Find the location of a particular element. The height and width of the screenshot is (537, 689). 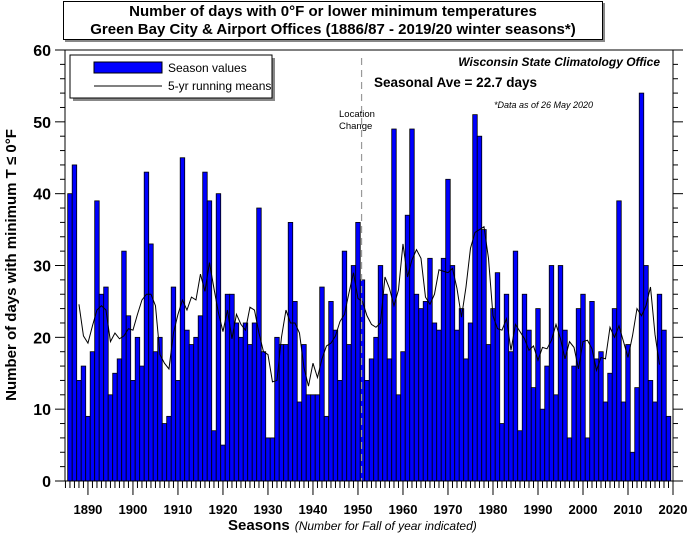

bar-1956 is located at coordinates (385, 387).